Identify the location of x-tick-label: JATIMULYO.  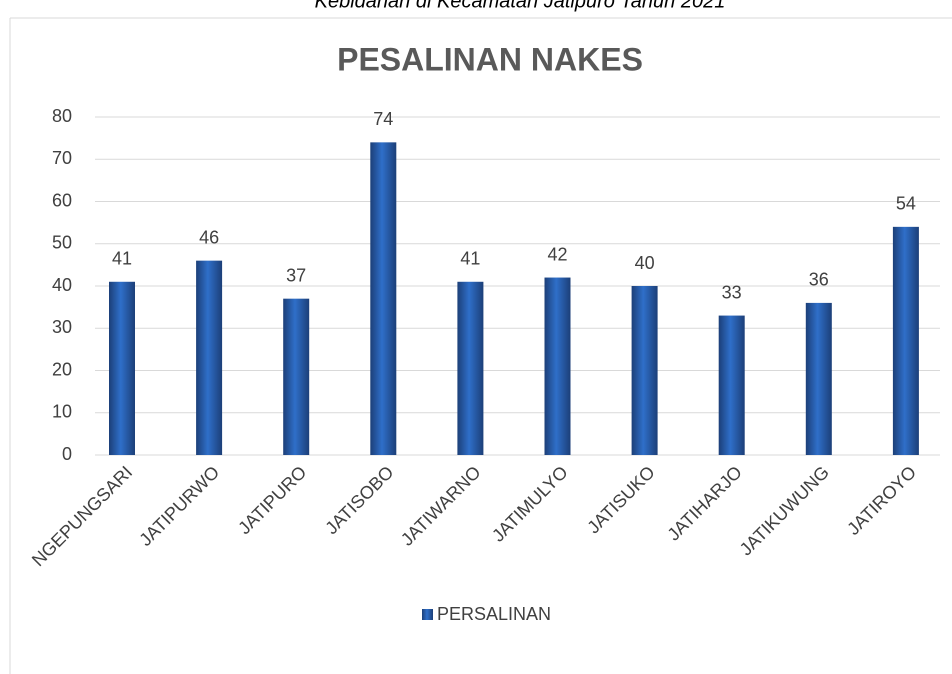
(530, 504).